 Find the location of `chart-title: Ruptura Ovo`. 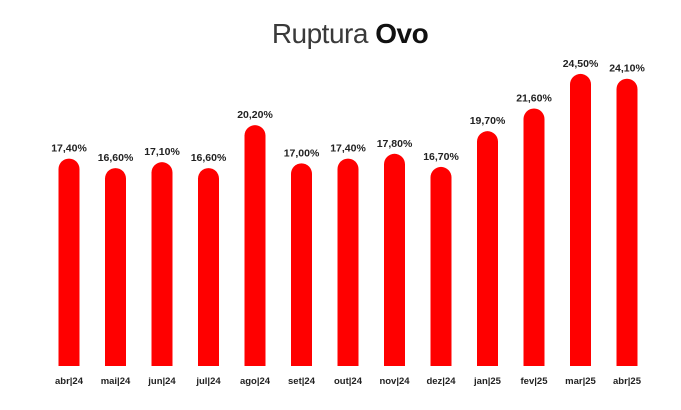

chart-title: Ruptura Ovo is located at coordinates (340, 34).